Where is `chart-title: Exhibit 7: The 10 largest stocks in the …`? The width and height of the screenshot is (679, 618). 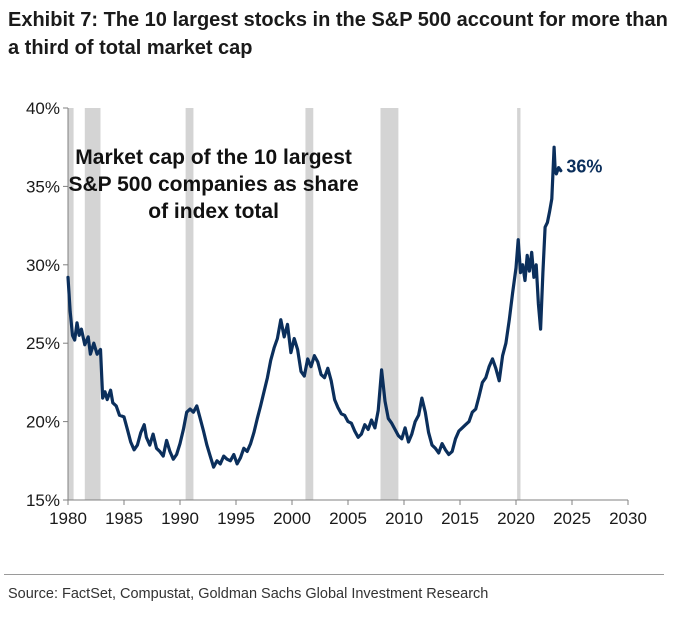
chart-title: Exhibit 7: The 10 largest stocks in the … is located at coordinates (338, 34).